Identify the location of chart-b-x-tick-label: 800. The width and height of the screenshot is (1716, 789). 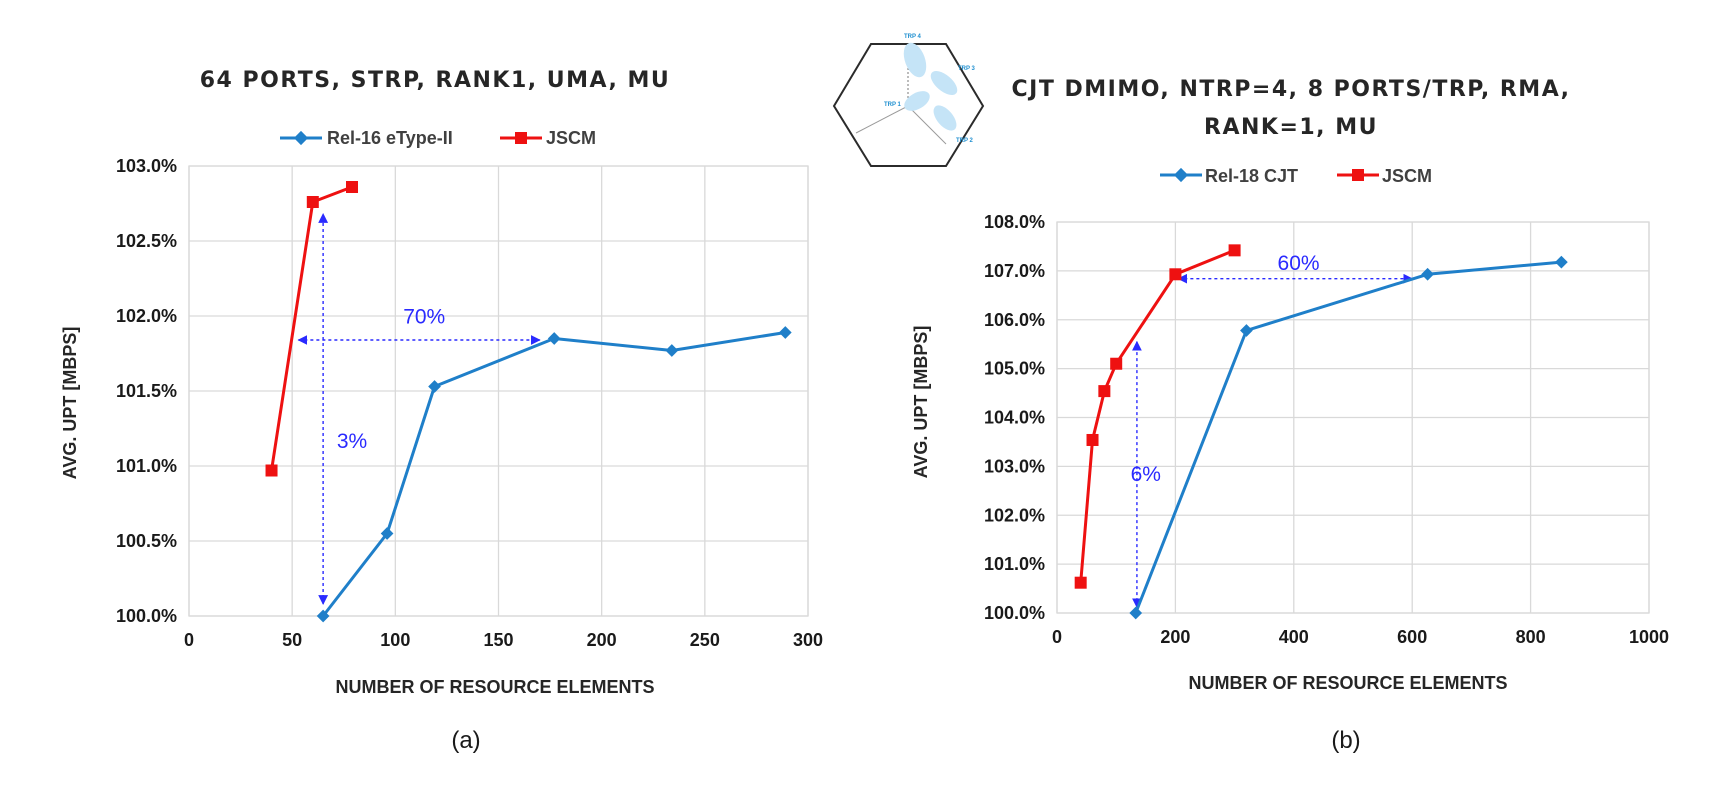
(1531, 637).